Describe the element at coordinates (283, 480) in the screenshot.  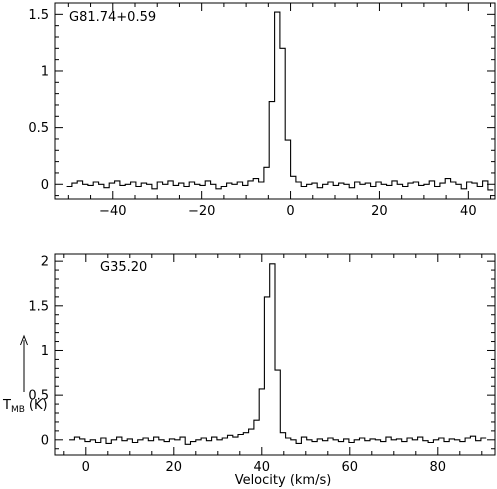
I see `x-axis-label: Velocity (km/s)` at that location.